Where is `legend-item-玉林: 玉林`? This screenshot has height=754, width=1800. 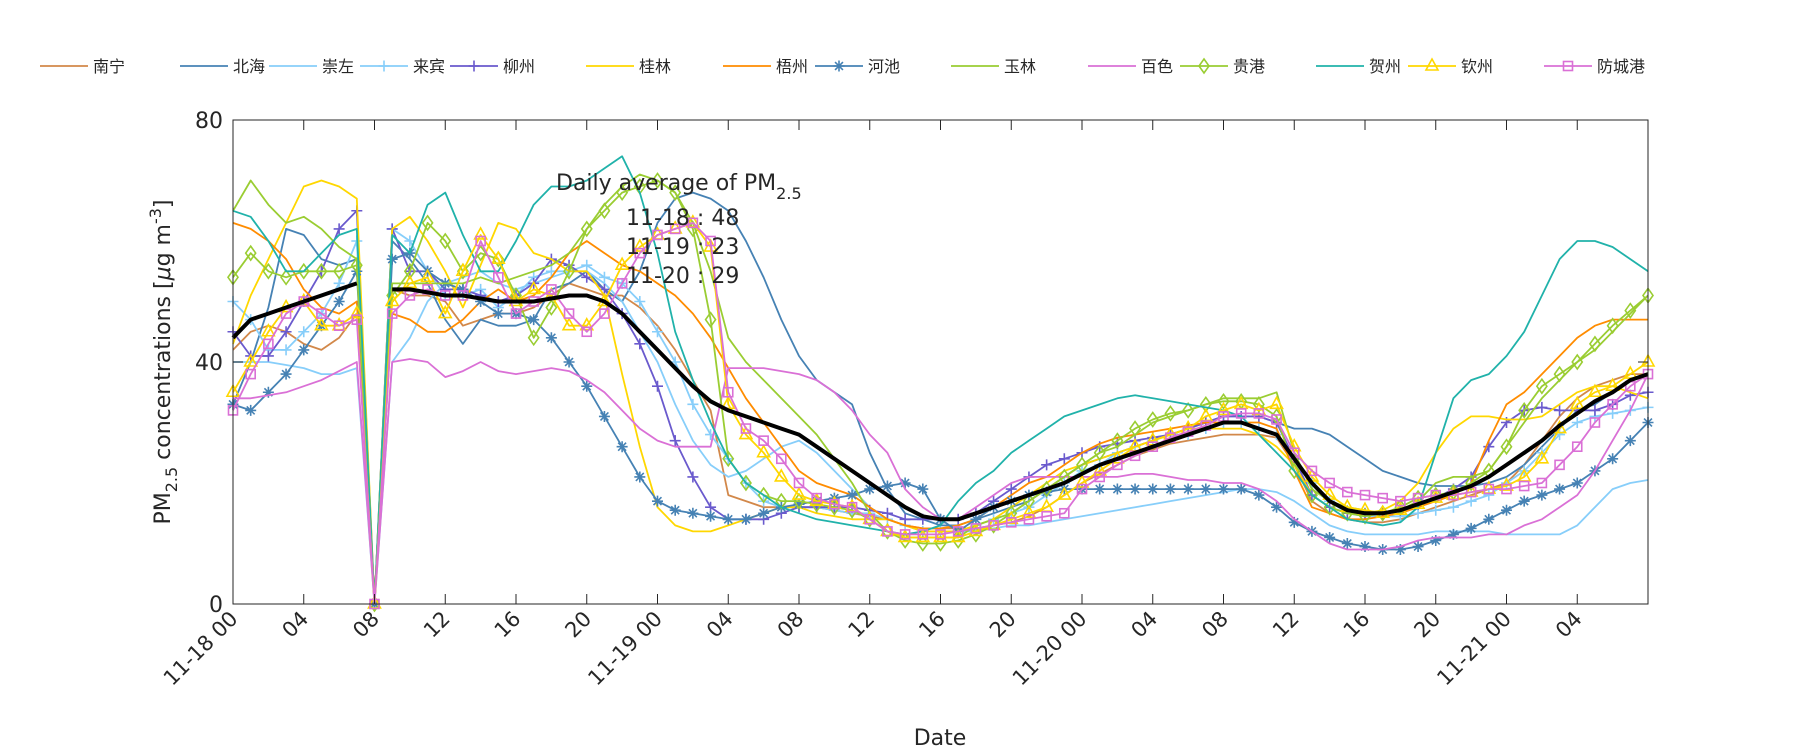
legend-item-玉林: 玉林 is located at coordinates (993, 66).